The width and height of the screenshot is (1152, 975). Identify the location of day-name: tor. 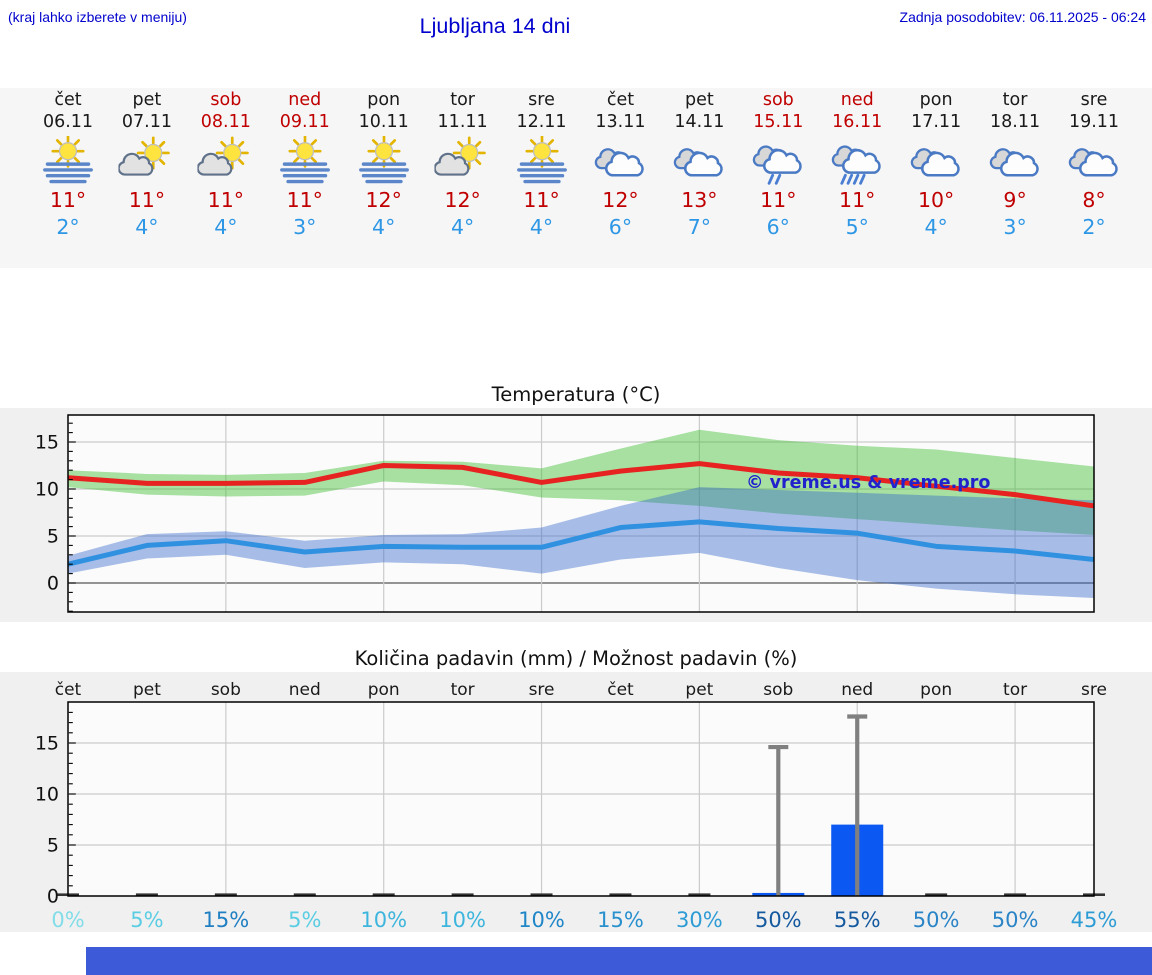
(462, 100).